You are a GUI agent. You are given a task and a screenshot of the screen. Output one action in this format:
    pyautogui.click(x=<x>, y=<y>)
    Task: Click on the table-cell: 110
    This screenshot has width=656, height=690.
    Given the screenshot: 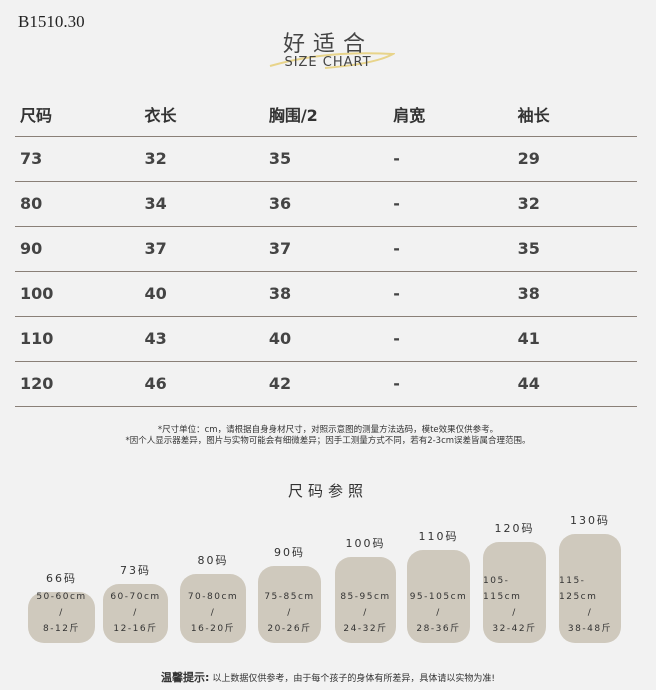 What is the action you would take?
    pyautogui.click(x=77, y=339)
    